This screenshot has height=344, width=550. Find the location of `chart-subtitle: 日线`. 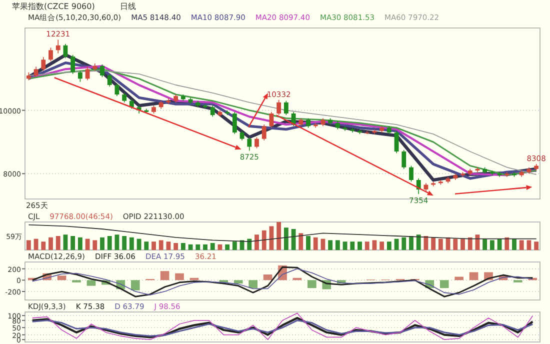

chart-subtitle: 日线 is located at coordinates (128, 6).